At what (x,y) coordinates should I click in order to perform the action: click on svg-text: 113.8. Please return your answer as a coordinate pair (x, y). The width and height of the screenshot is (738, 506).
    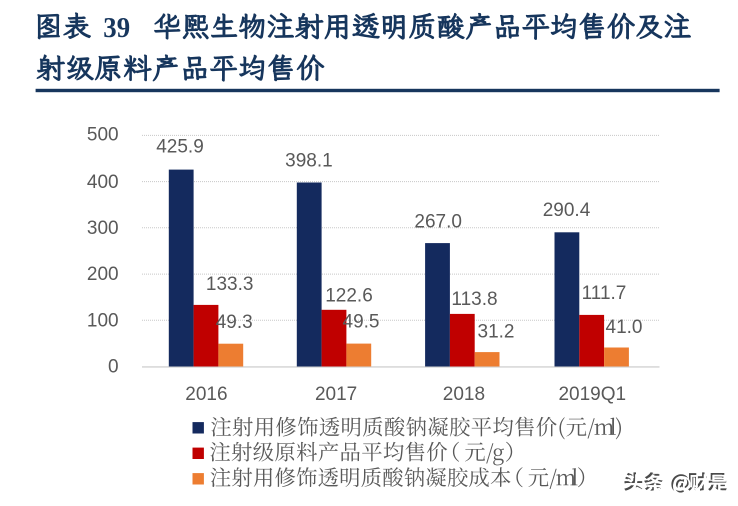
    Looking at the image, I should click on (474, 299).